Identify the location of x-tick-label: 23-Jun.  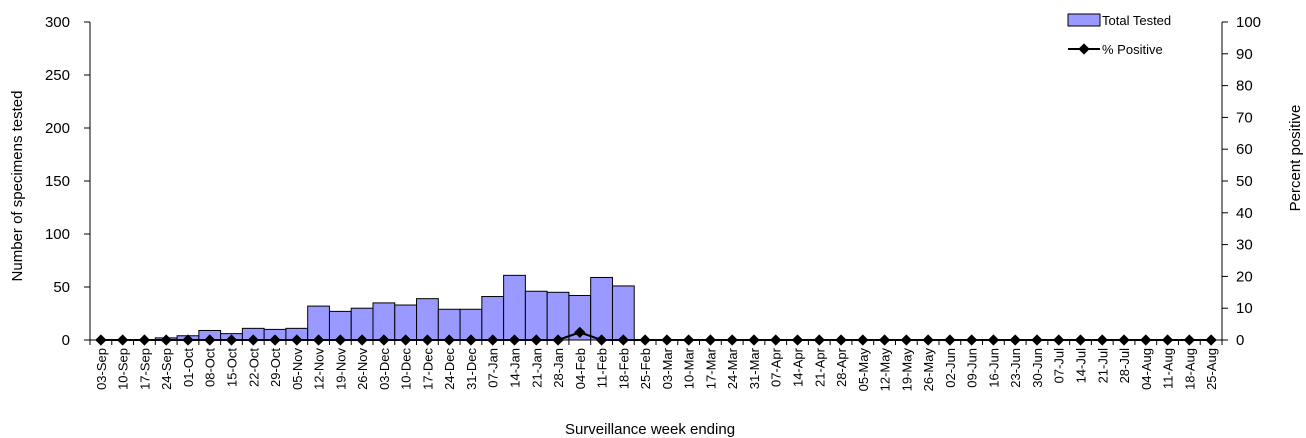
(1015, 368).